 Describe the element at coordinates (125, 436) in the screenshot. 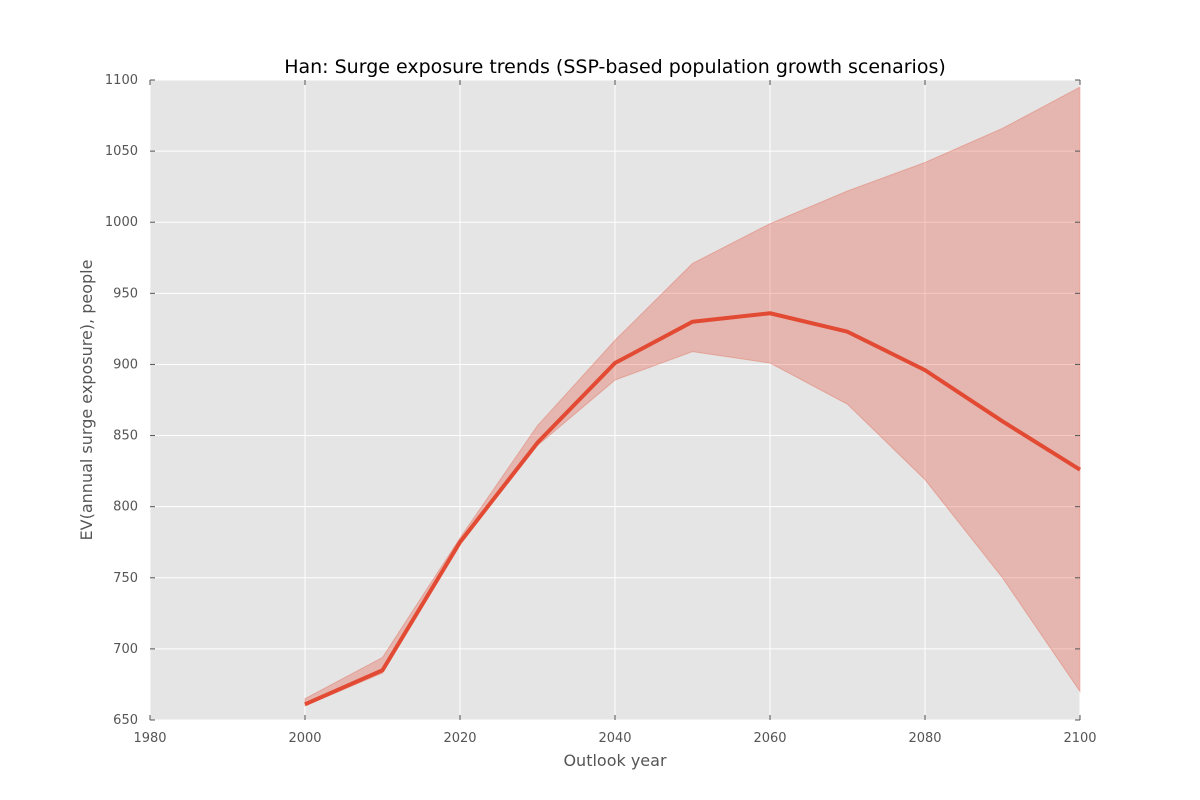

I see `y-tick-label: 850` at that location.